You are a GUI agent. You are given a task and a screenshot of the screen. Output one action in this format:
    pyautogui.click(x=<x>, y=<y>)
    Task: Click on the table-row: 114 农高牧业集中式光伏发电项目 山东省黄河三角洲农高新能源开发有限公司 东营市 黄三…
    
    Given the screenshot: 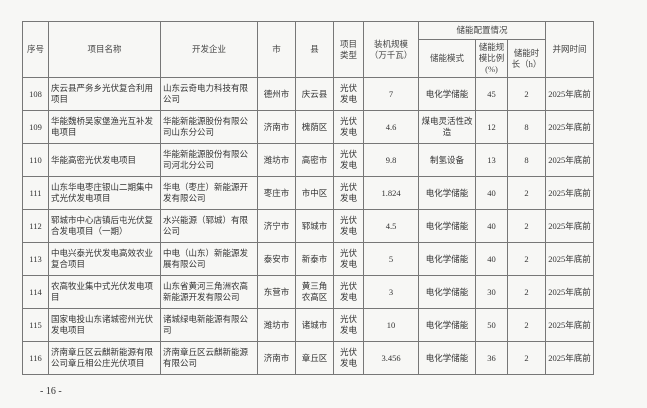 What is the action you would take?
    pyautogui.click(x=308, y=292)
    